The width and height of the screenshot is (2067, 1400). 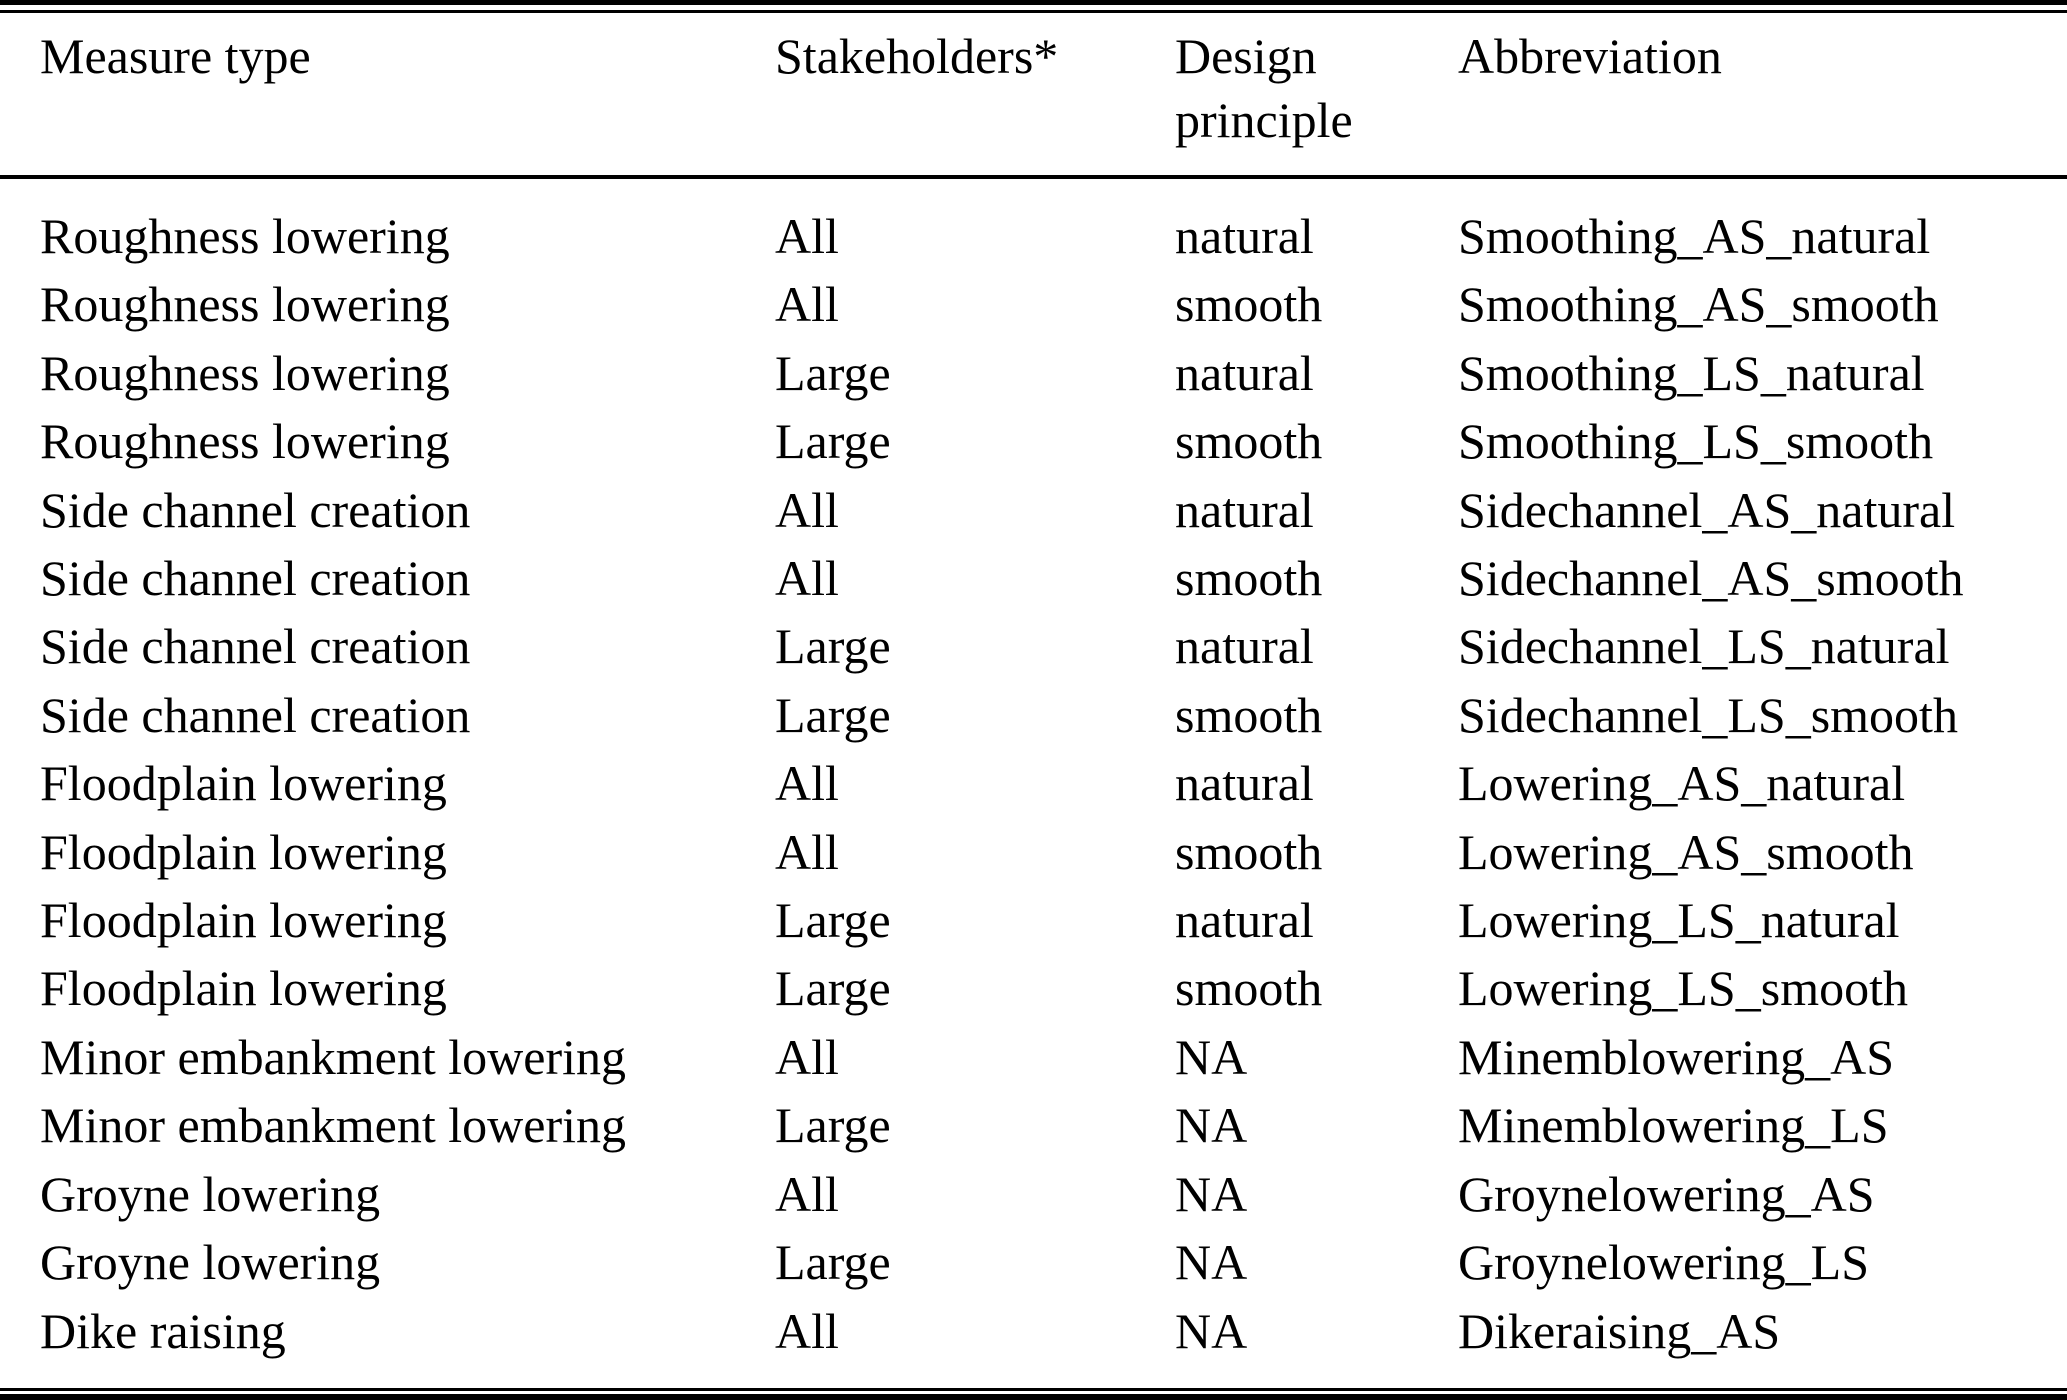 What do you see at coordinates (1708, 714) in the screenshot?
I see `abbreviation-cell: Sidechannel_LS_smooth` at bounding box center [1708, 714].